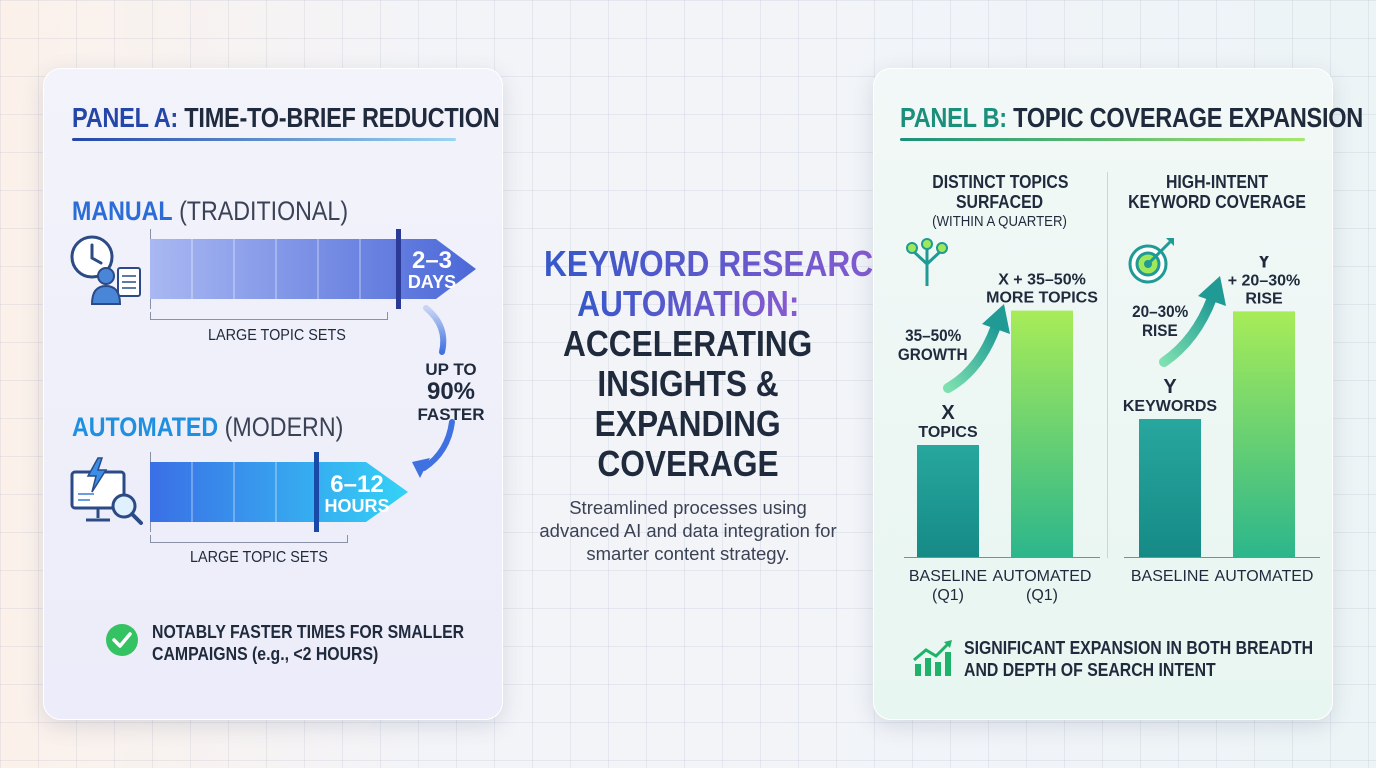  What do you see at coordinates (933, 345) in the screenshot?
I see `topics-growth-label: 35–50% GROWTH` at bounding box center [933, 345].